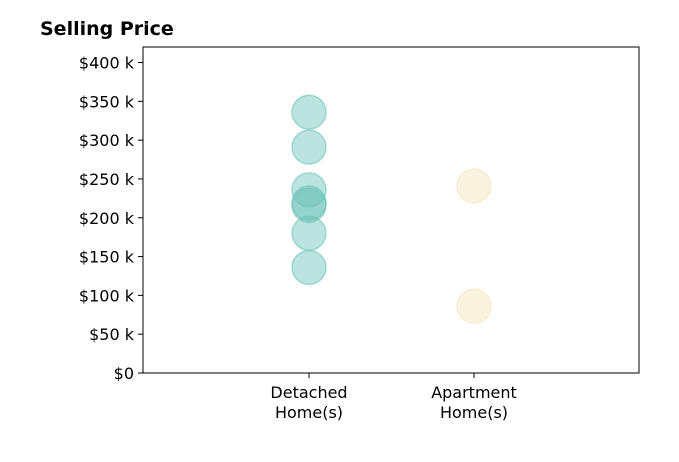 The height and width of the screenshot is (462, 679). I want to click on x-tick-label: Apartment Home(s), so click(474, 402).